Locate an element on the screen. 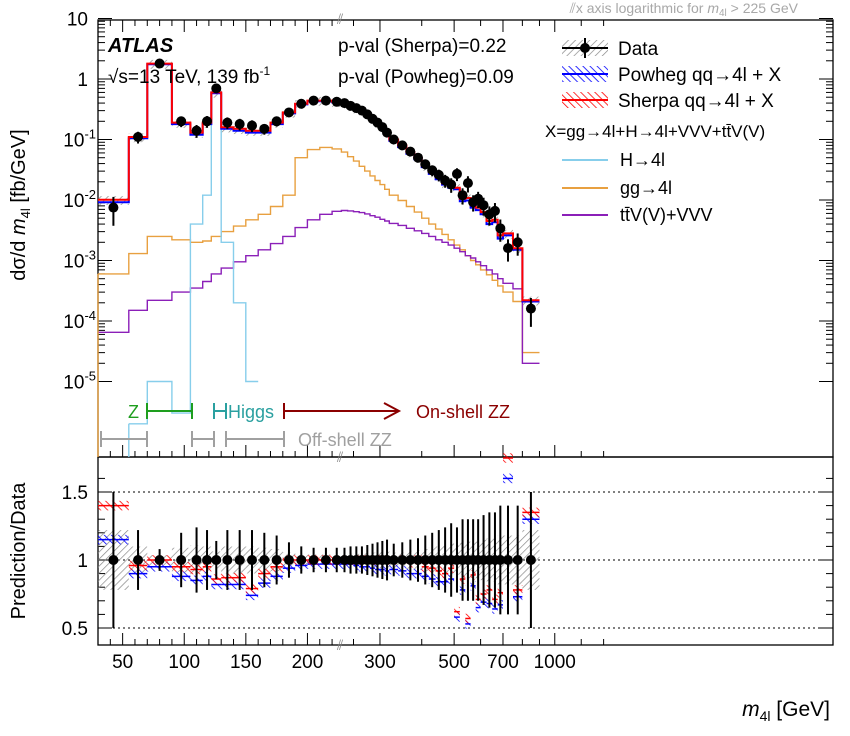  gg4l-line is located at coordinates (319, 250).